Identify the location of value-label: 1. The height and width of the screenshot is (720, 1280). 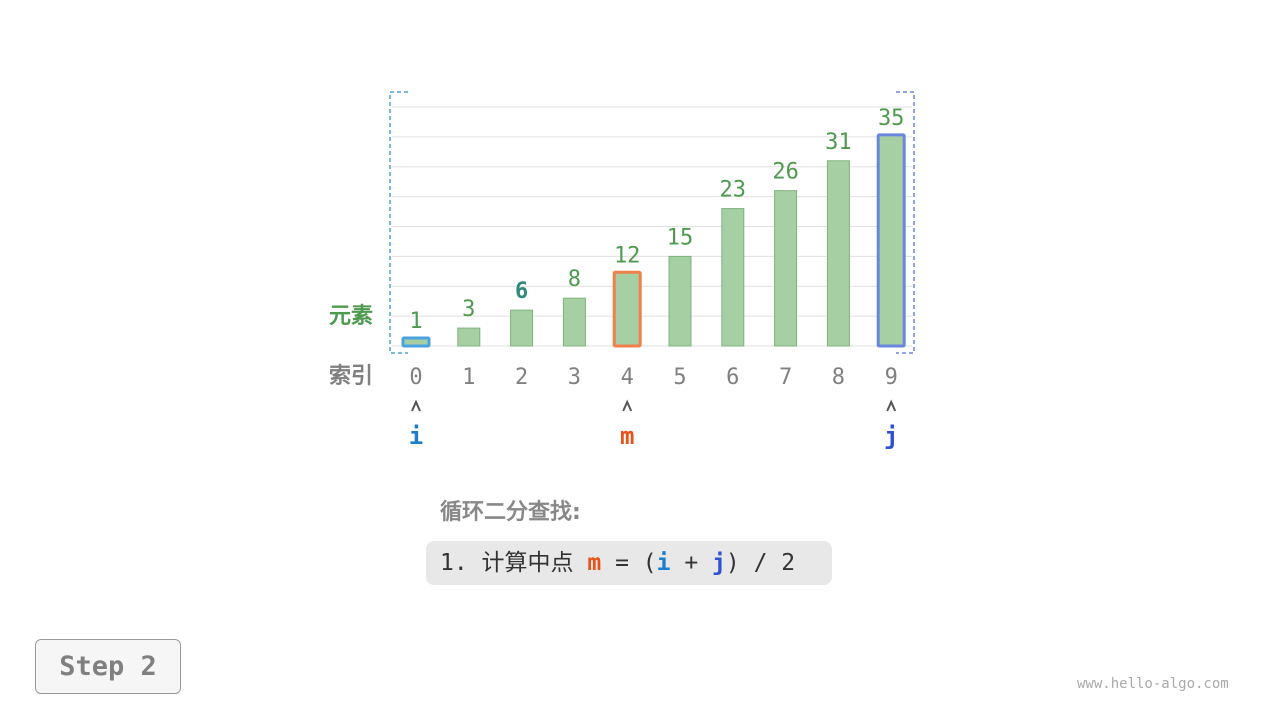
(415, 321).